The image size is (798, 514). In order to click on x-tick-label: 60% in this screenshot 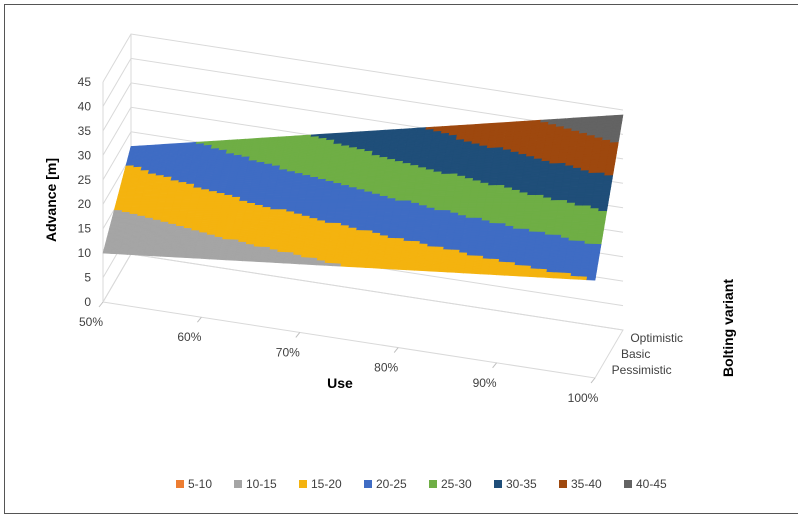, I will do `click(189, 337)`.